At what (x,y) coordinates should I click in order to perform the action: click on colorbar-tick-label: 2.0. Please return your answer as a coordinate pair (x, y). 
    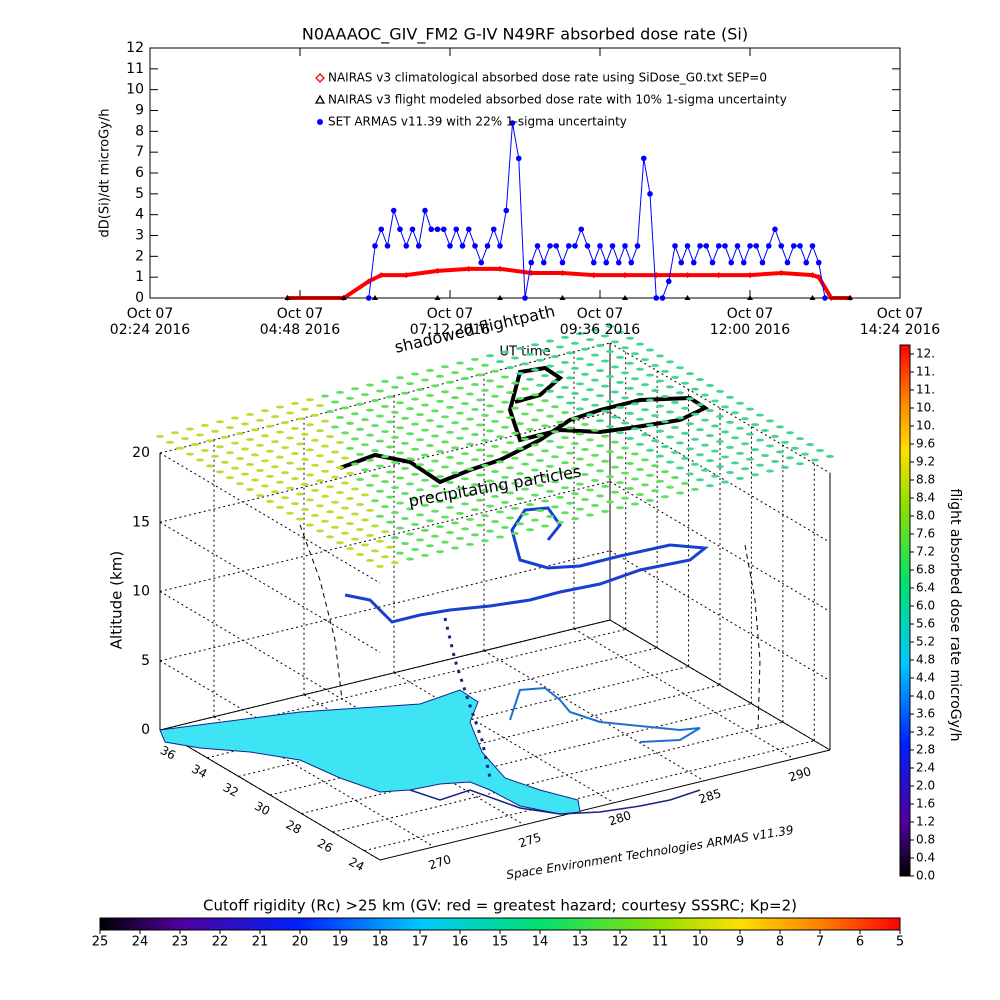
    Looking at the image, I should click on (925, 786).